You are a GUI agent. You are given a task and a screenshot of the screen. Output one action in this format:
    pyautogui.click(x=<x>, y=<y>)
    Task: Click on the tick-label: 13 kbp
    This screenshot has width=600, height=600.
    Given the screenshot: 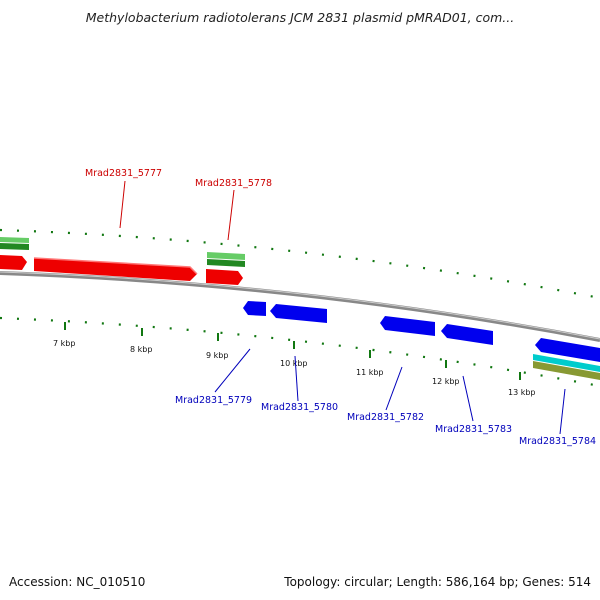 What is the action you would take?
    pyautogui.click(x=522, y=392)
    